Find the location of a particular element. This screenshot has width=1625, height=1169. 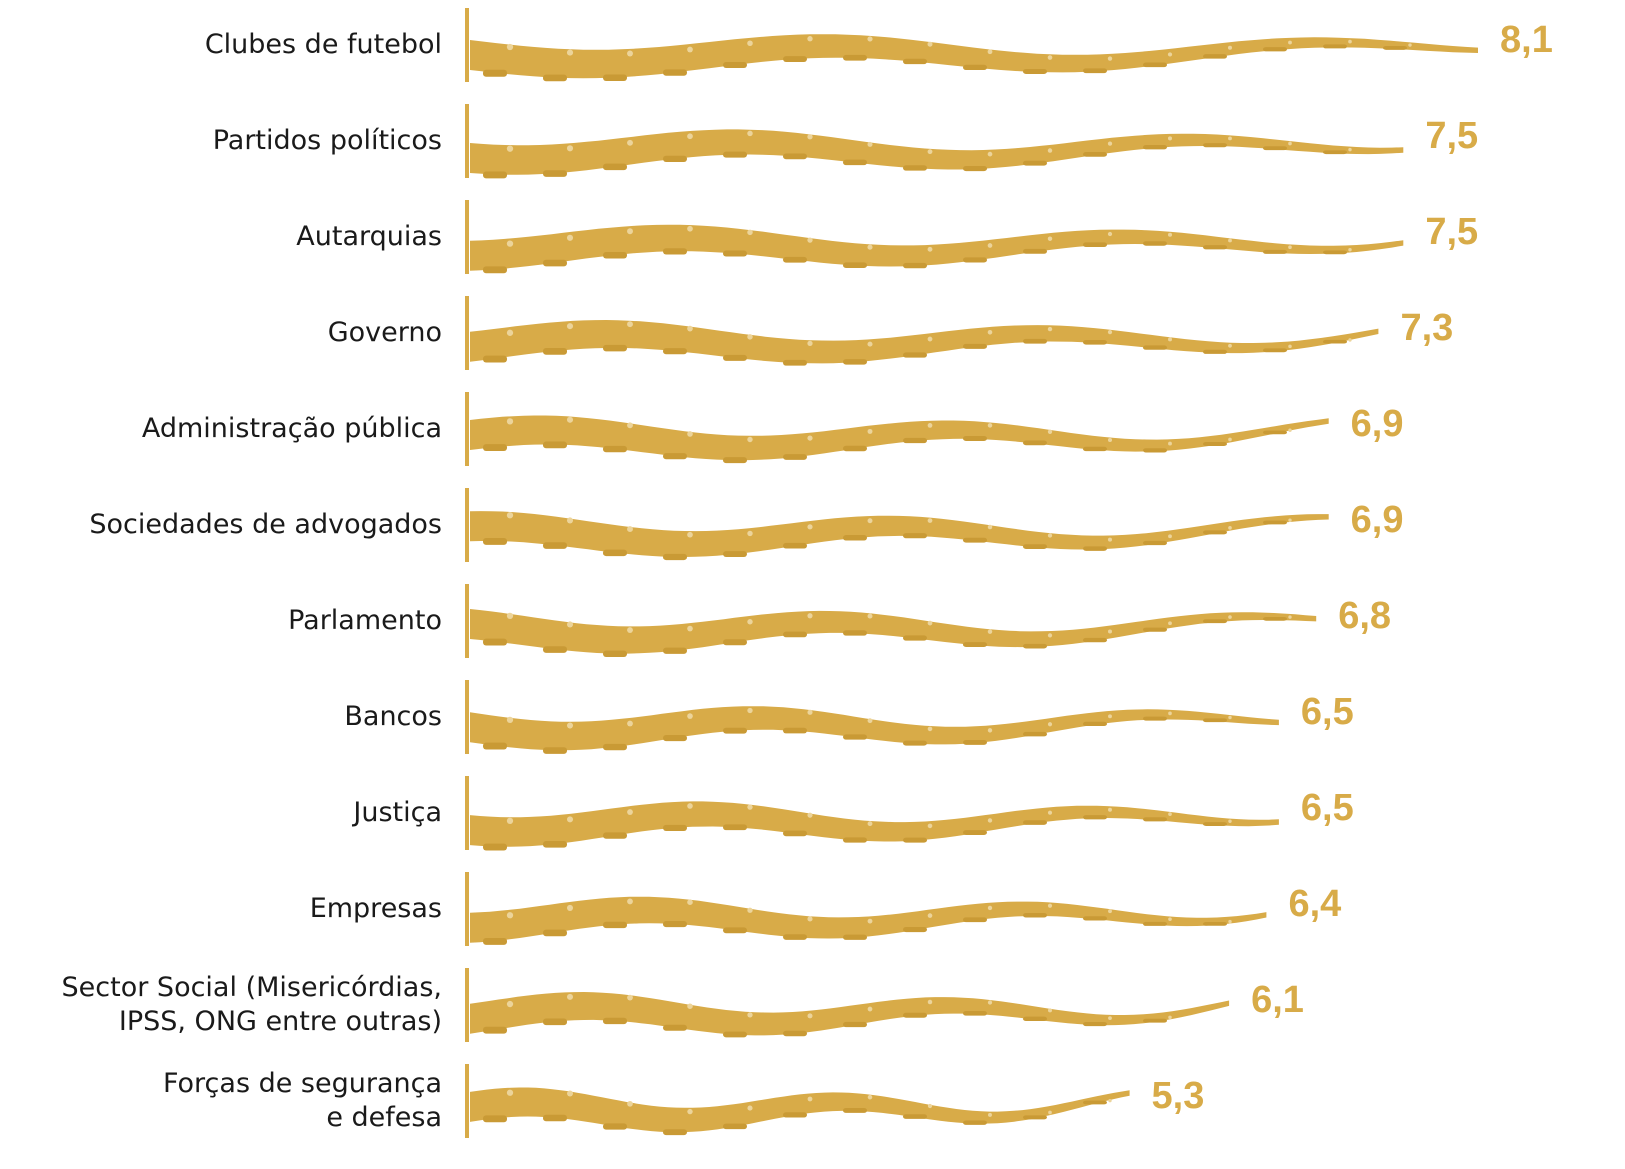

category-label: Sociedades de advogados is located at coordinates (265, 524).